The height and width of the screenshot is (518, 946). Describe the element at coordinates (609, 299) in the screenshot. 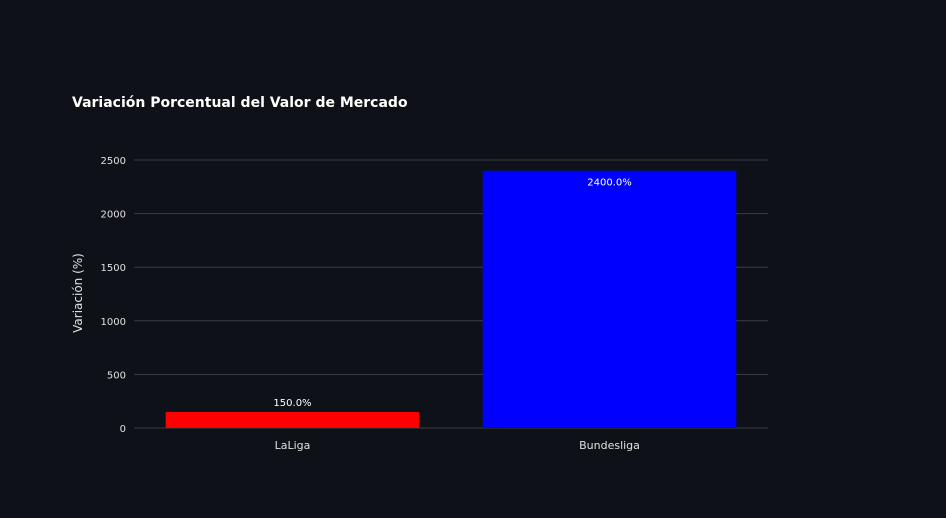

I see `bar-bundesliga` at that location.